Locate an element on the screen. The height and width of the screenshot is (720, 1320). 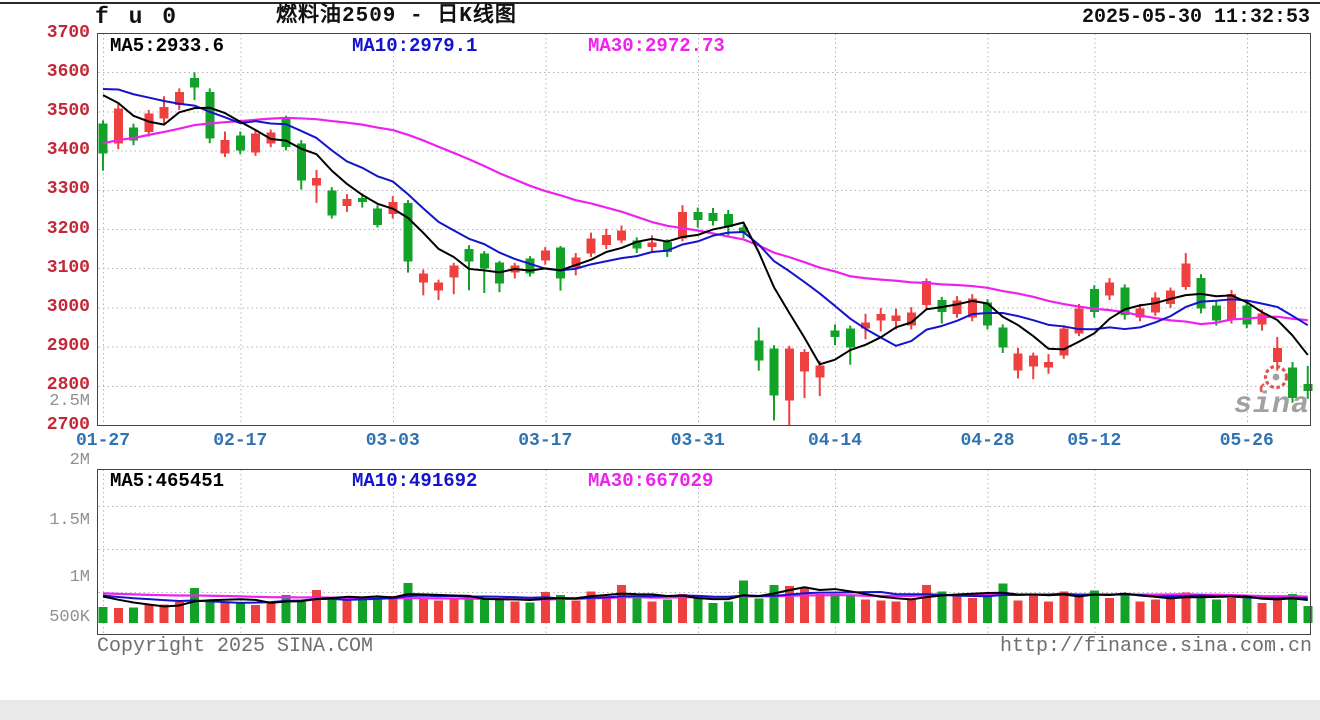
date-axis-label: 04-14 is located at coordinates (834, 441).